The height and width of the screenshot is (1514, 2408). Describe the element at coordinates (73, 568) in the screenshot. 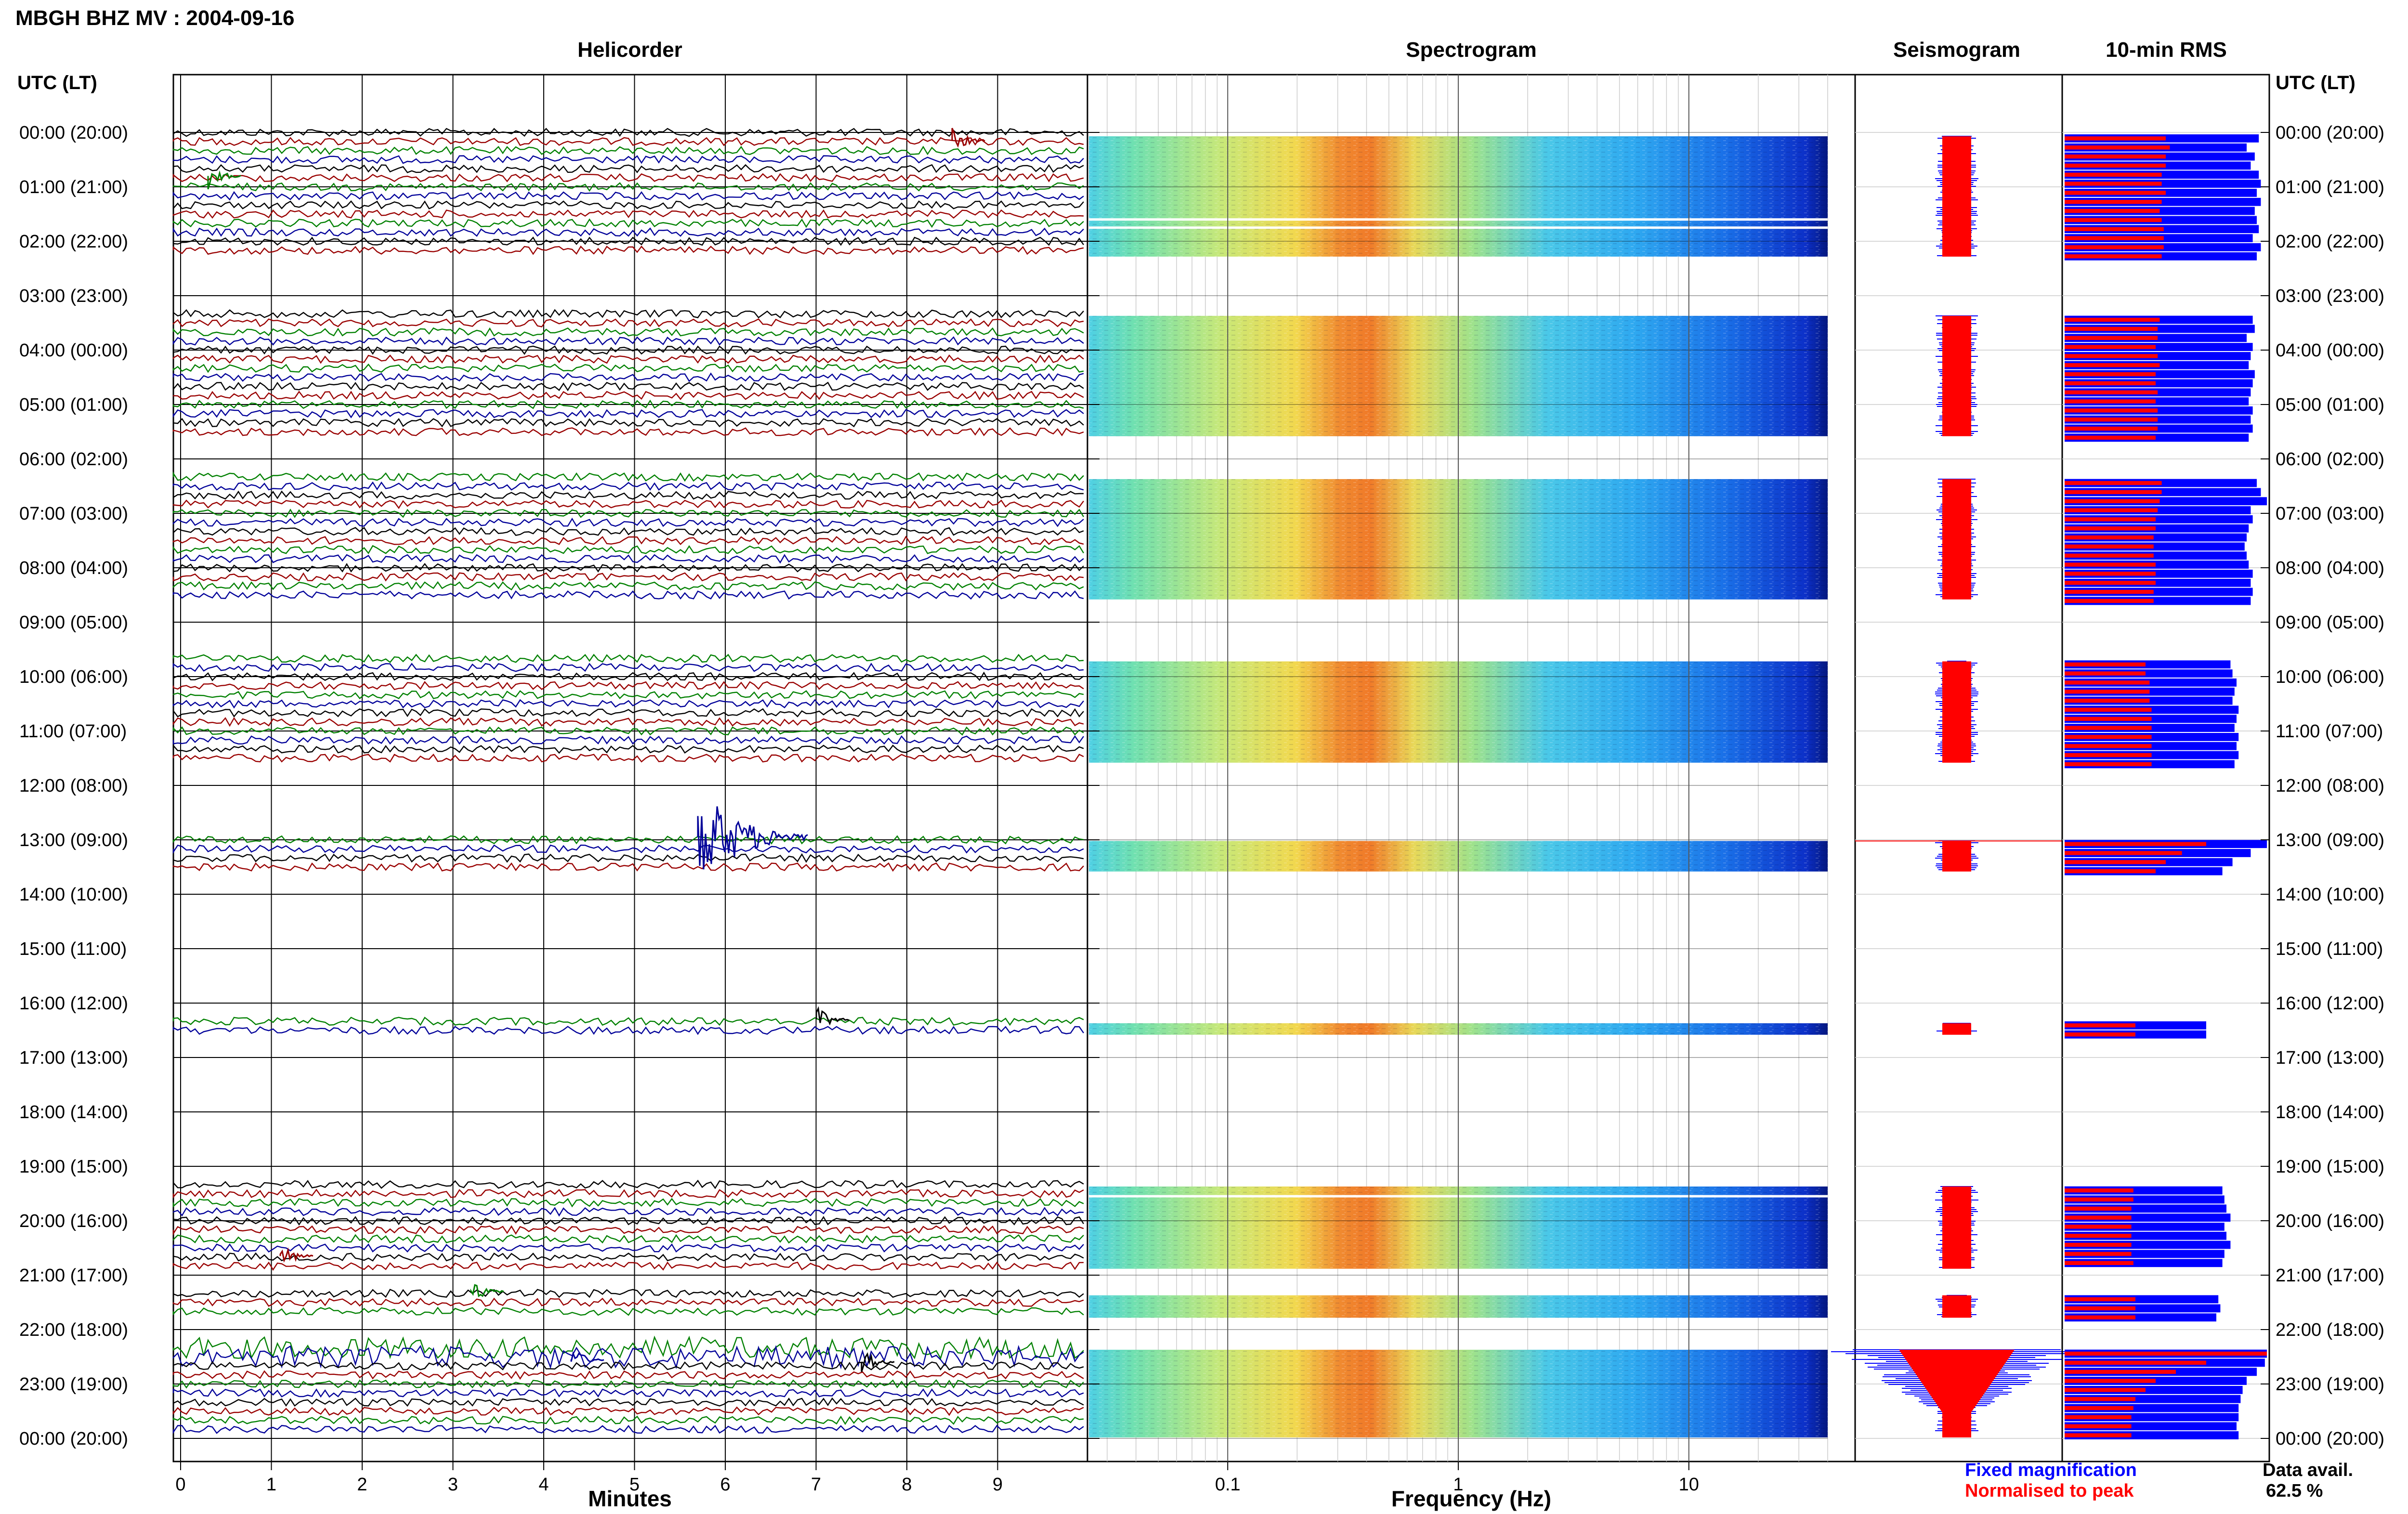

I see `time-tick-label-left: 08:00 (04:00)` at that location.